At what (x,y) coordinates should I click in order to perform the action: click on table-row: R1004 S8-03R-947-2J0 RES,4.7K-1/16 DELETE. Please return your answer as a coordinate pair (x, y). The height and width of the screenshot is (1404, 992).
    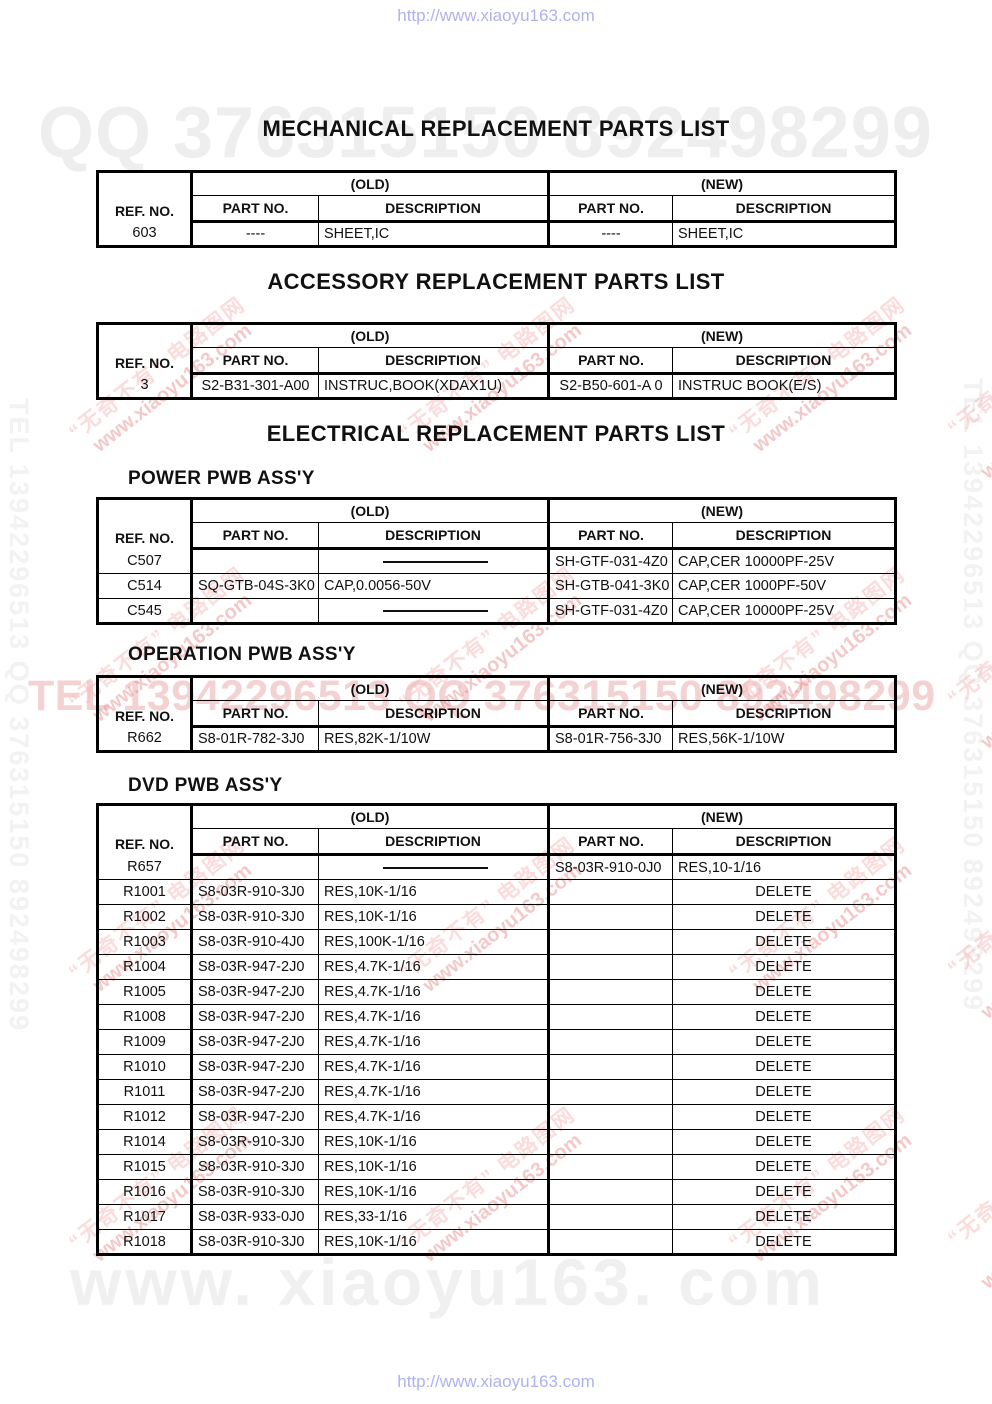
    Looking at the image, I should click on (496, 967).